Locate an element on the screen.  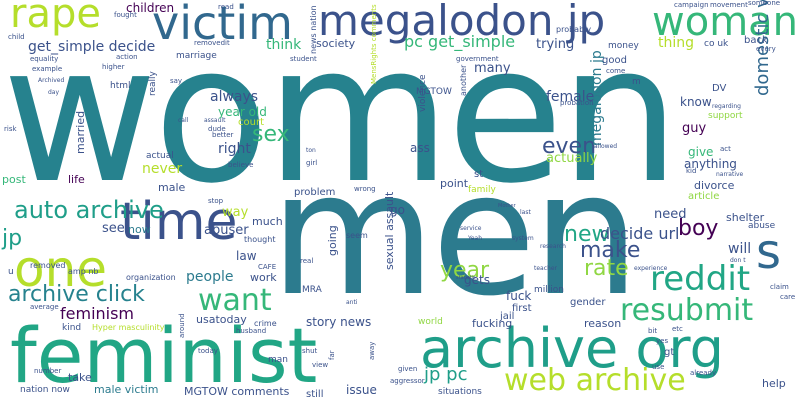
word-higher: higher is located at coordinates (113, 67).